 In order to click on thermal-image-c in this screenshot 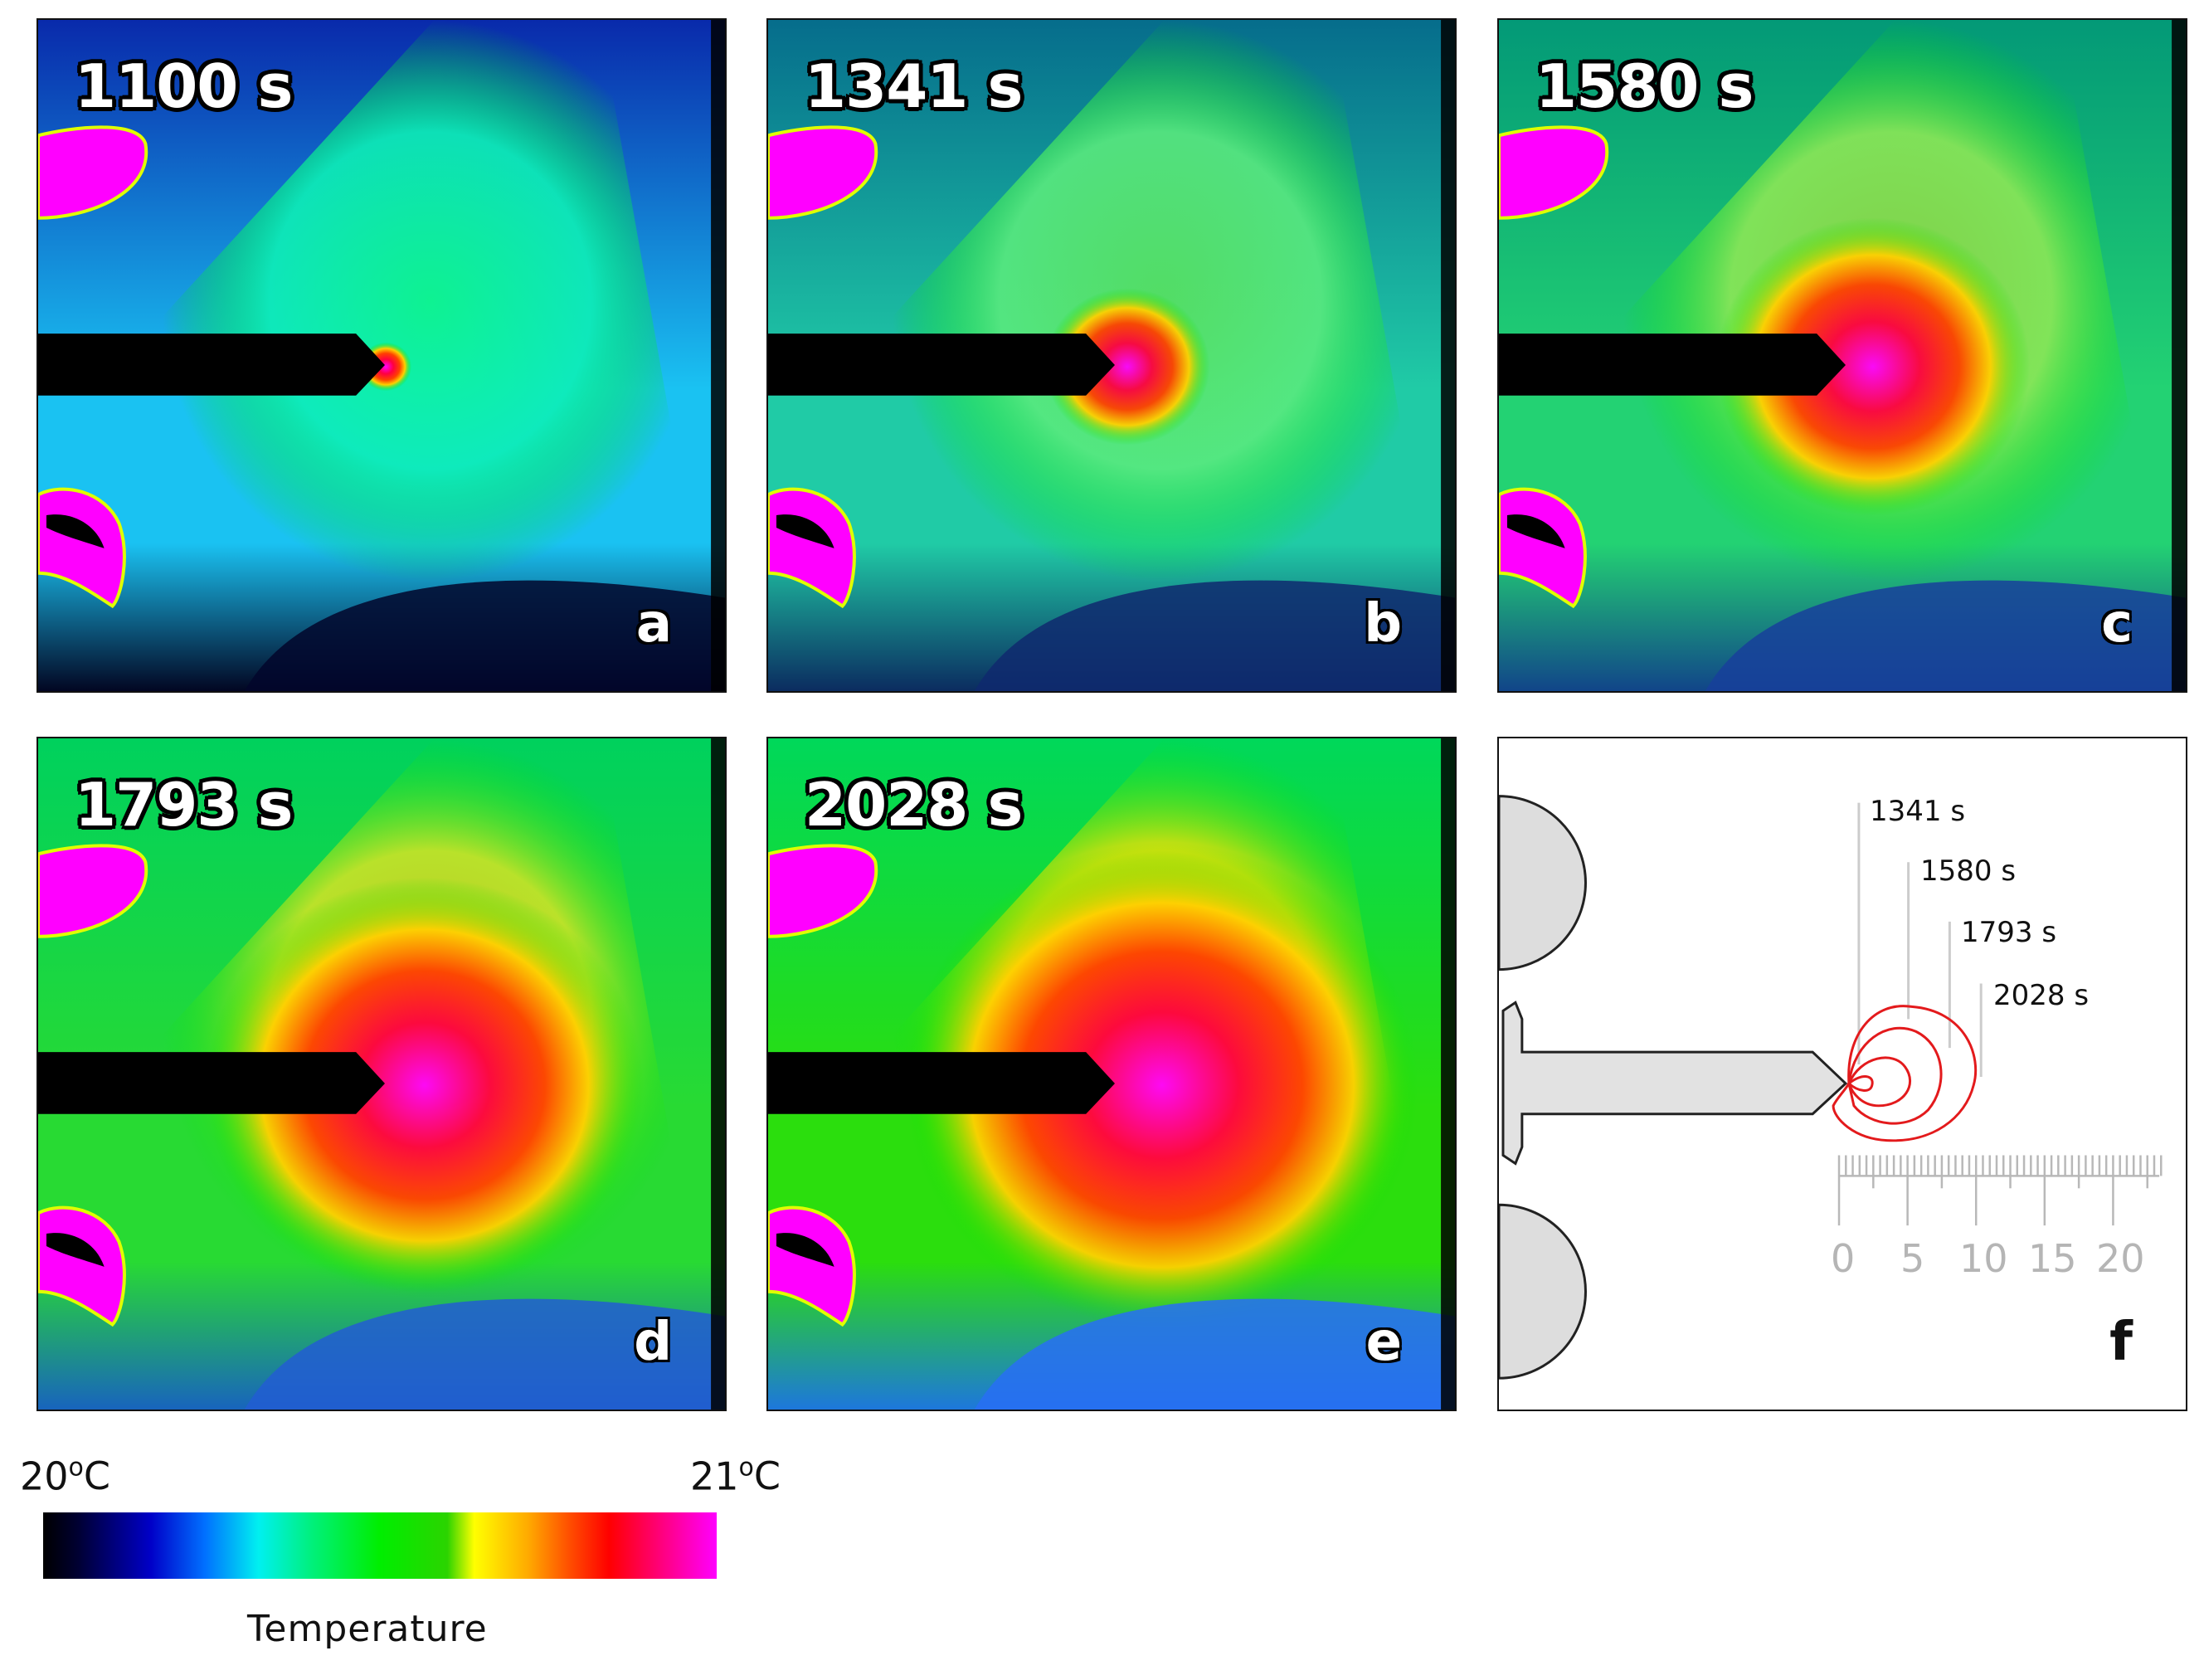, I will do `click(1843, 355)`.